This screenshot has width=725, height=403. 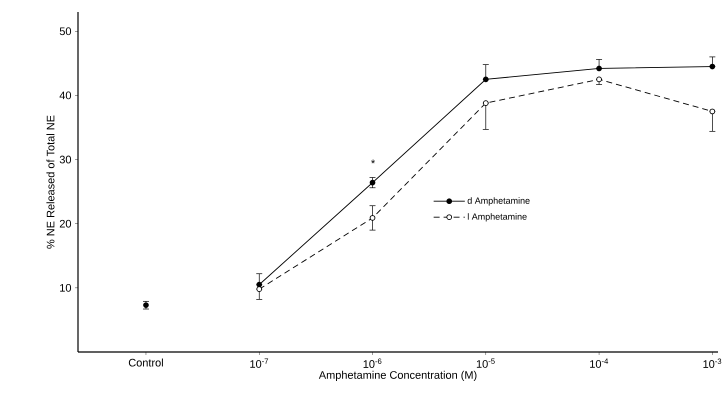 I want to click on y-axis-title: % NE Released of Total NE, so click(x=50, y=182).